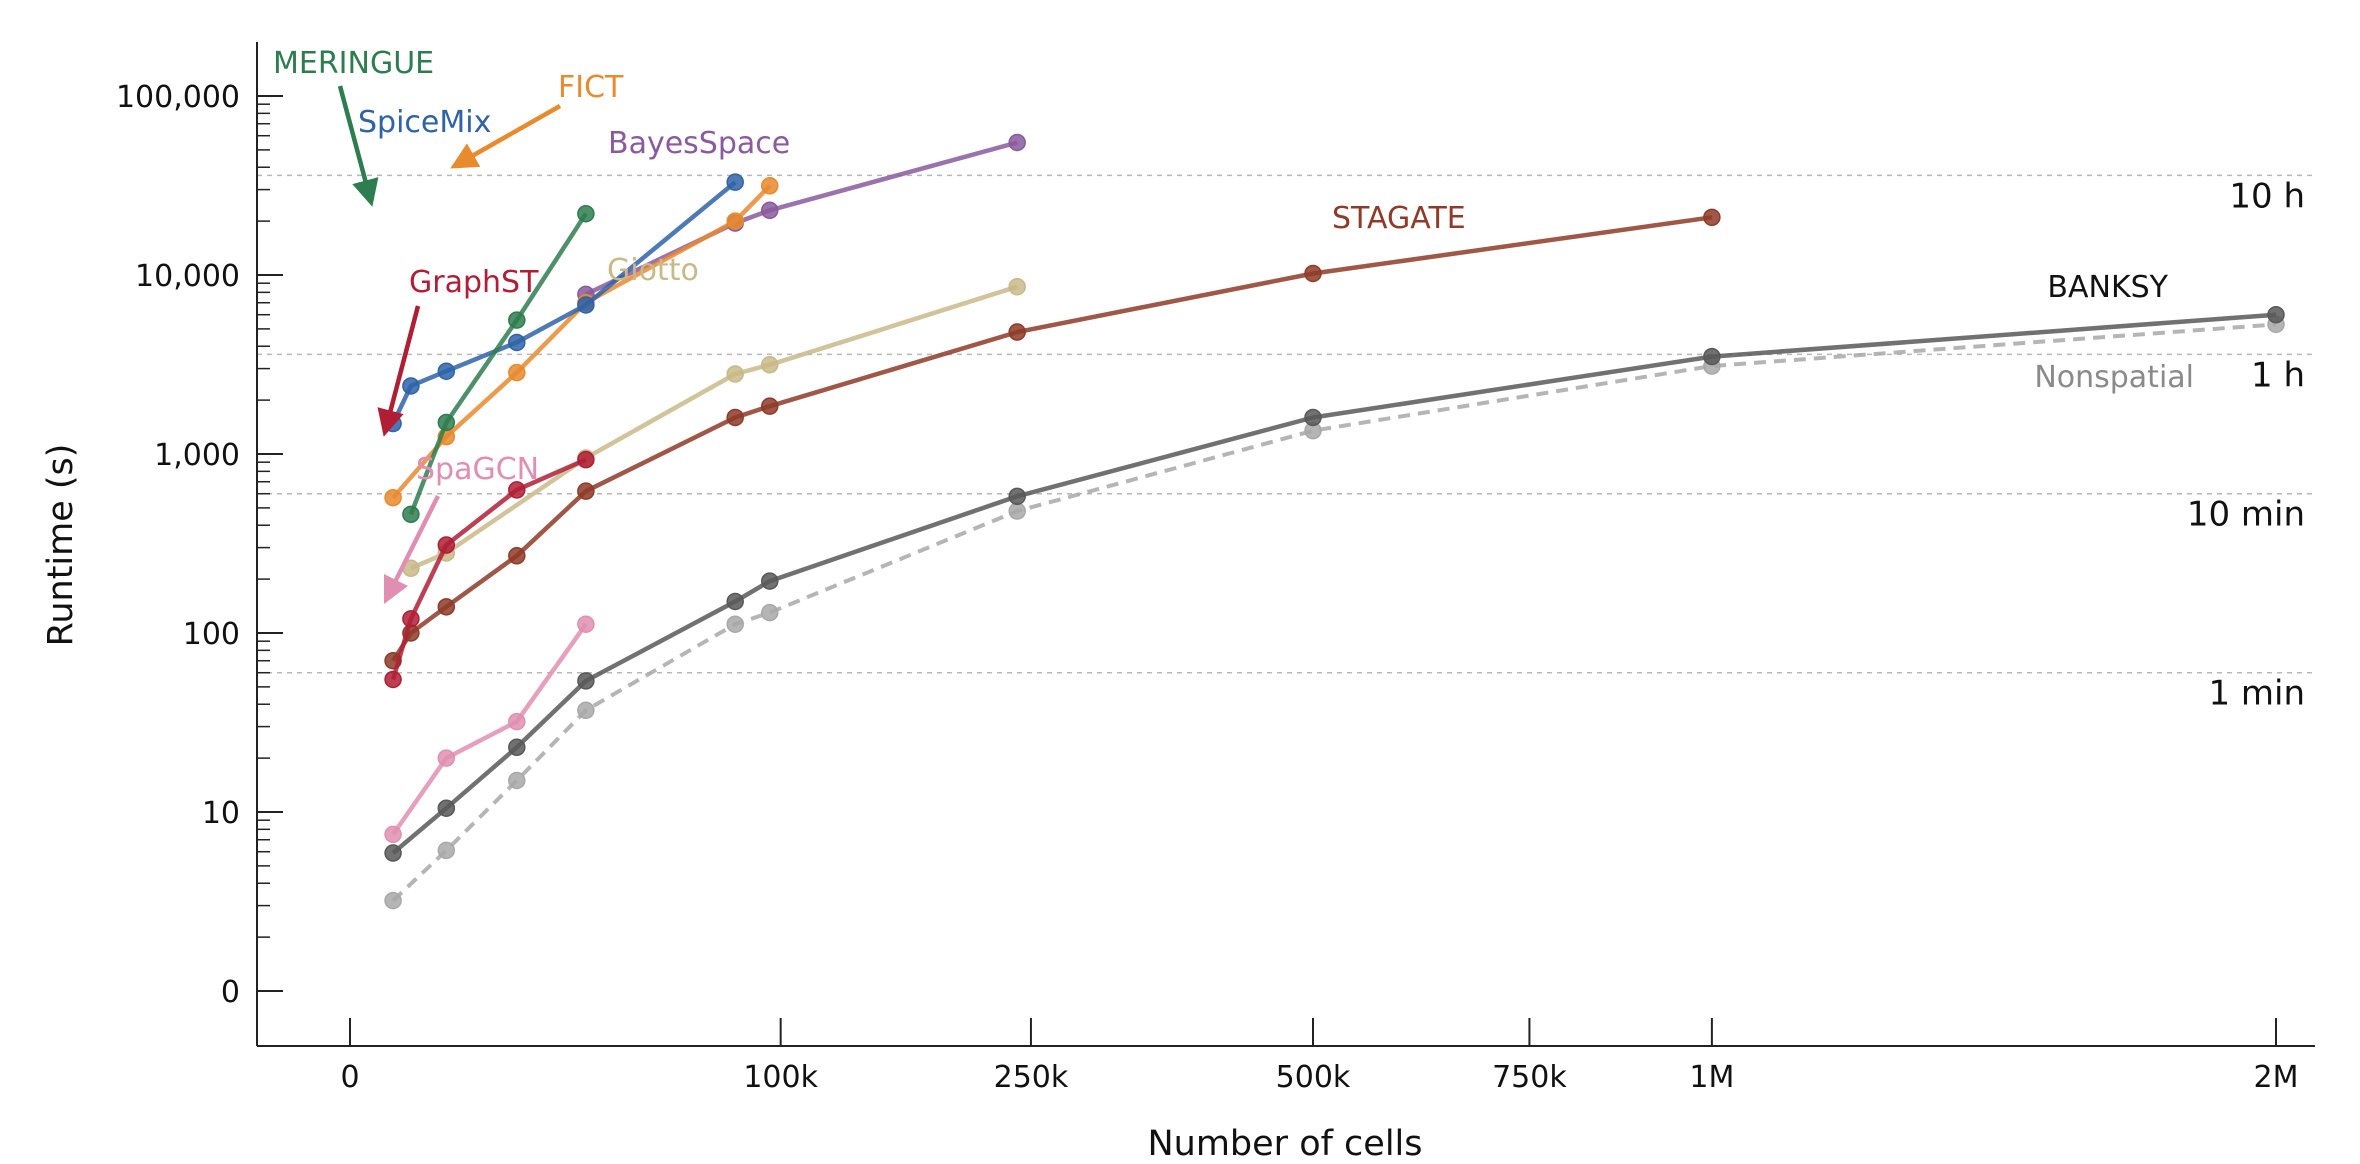 The height and width of the screenshot is (1164, 2360). I want to click on series-graphst, so click(489, 569).